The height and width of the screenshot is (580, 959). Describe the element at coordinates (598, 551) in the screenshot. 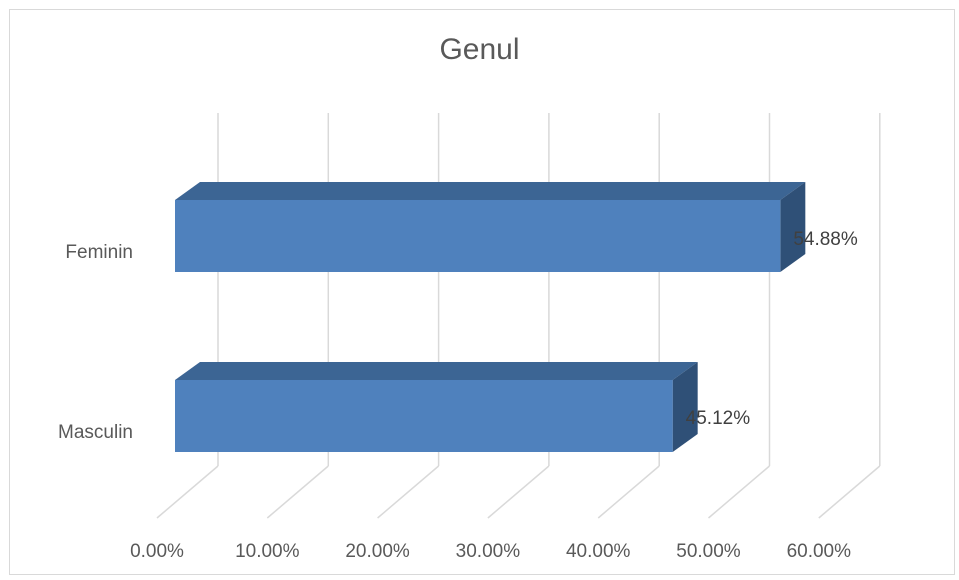

I see `x-tick-label: 40.00%` at that location.